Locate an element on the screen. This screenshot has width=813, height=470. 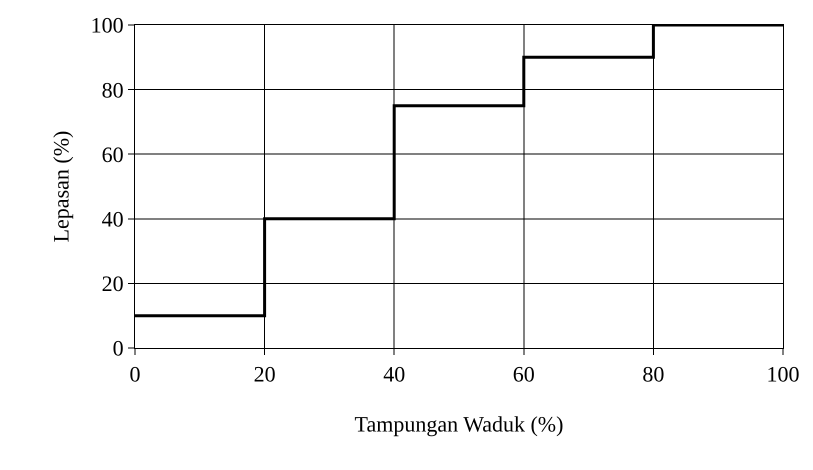
x-tick-label: 20 is located at coordinates (265, 373).